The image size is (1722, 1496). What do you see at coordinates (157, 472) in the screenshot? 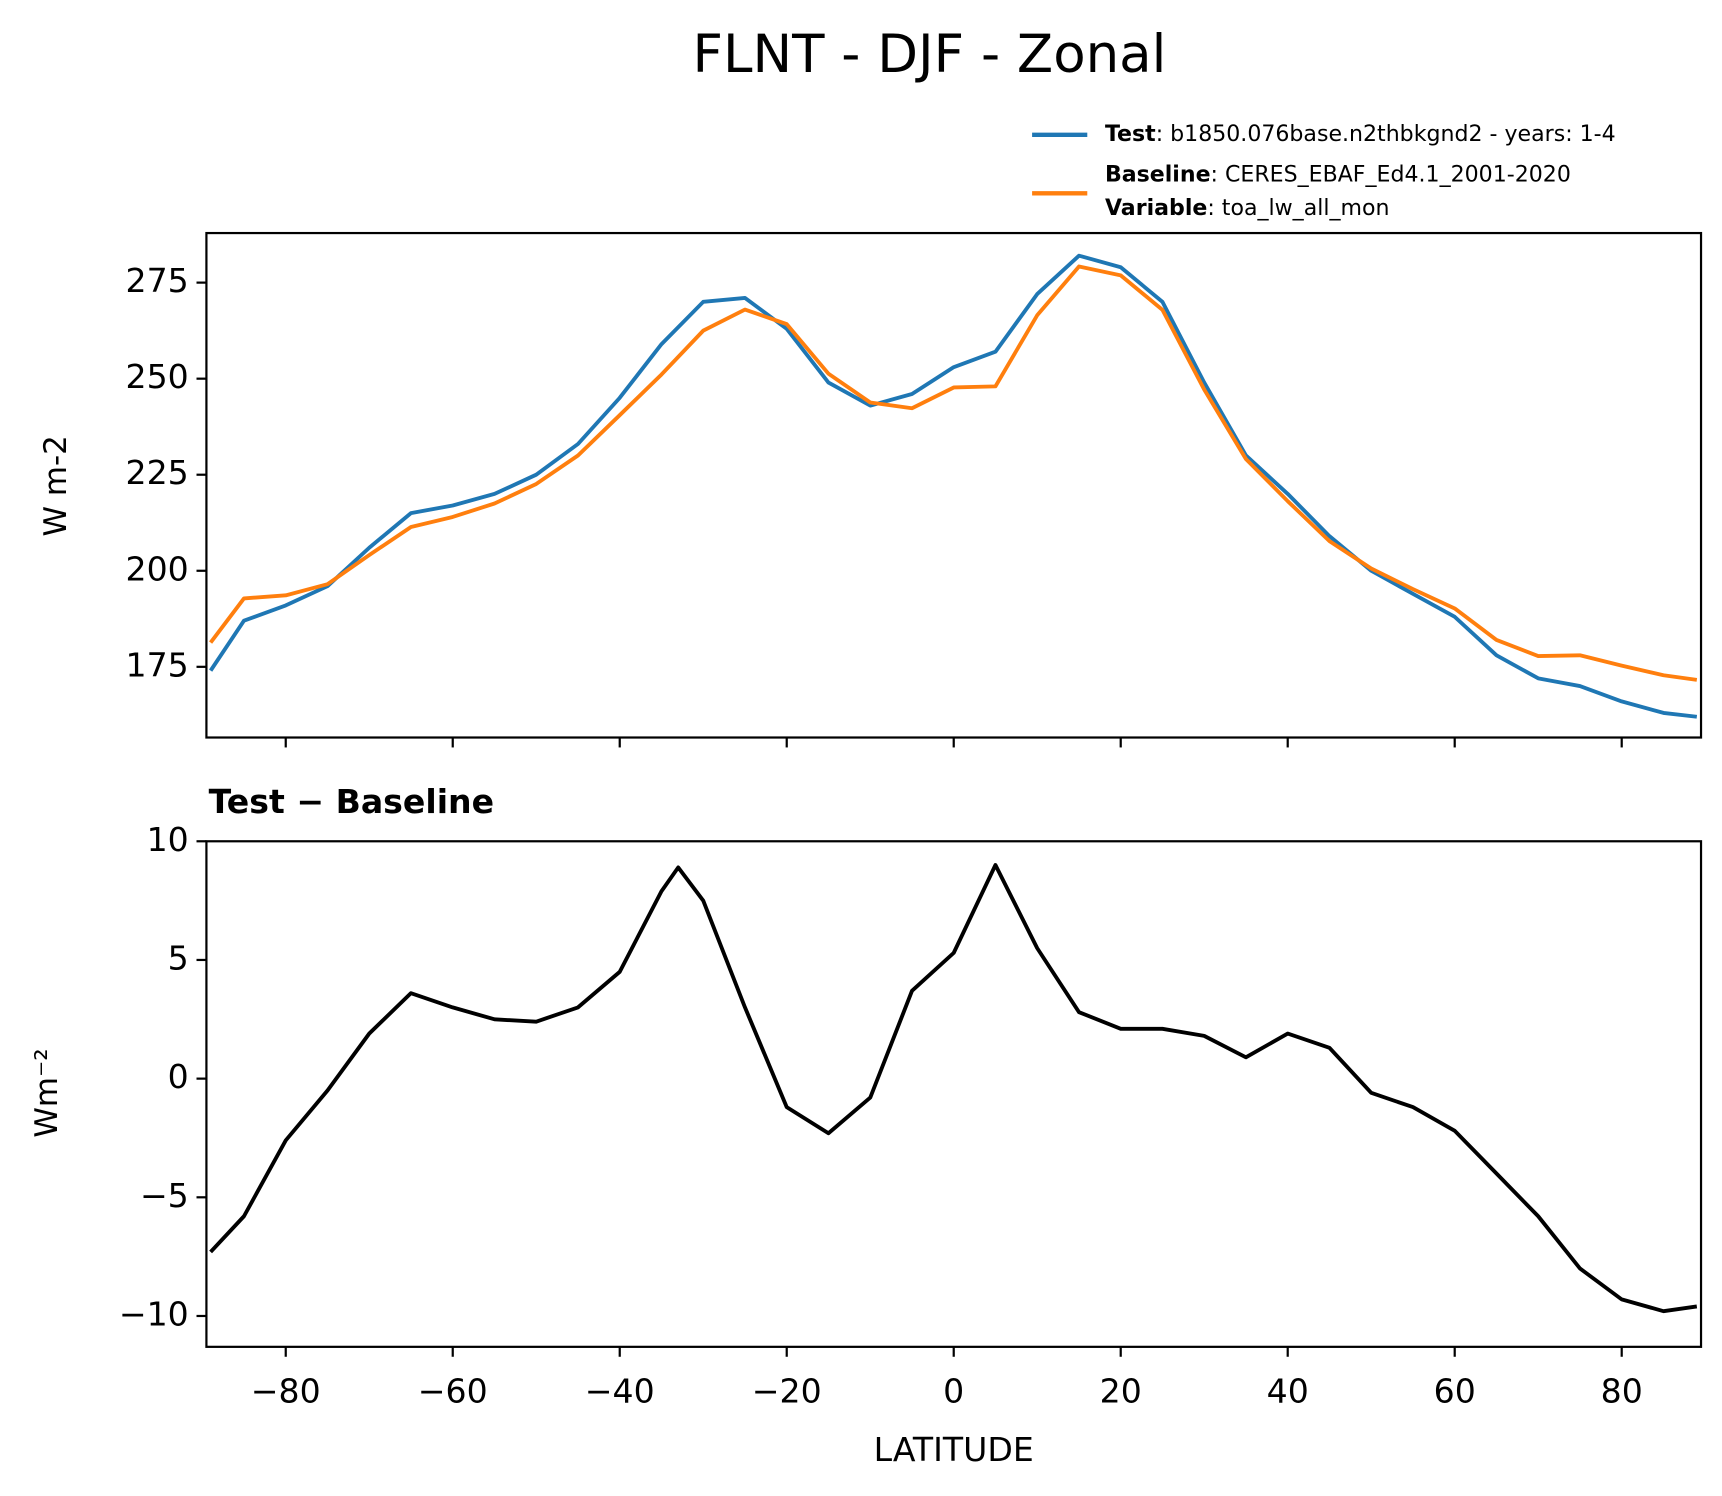
I see `y-tick-label: 225` at bounding box center [157, 472].